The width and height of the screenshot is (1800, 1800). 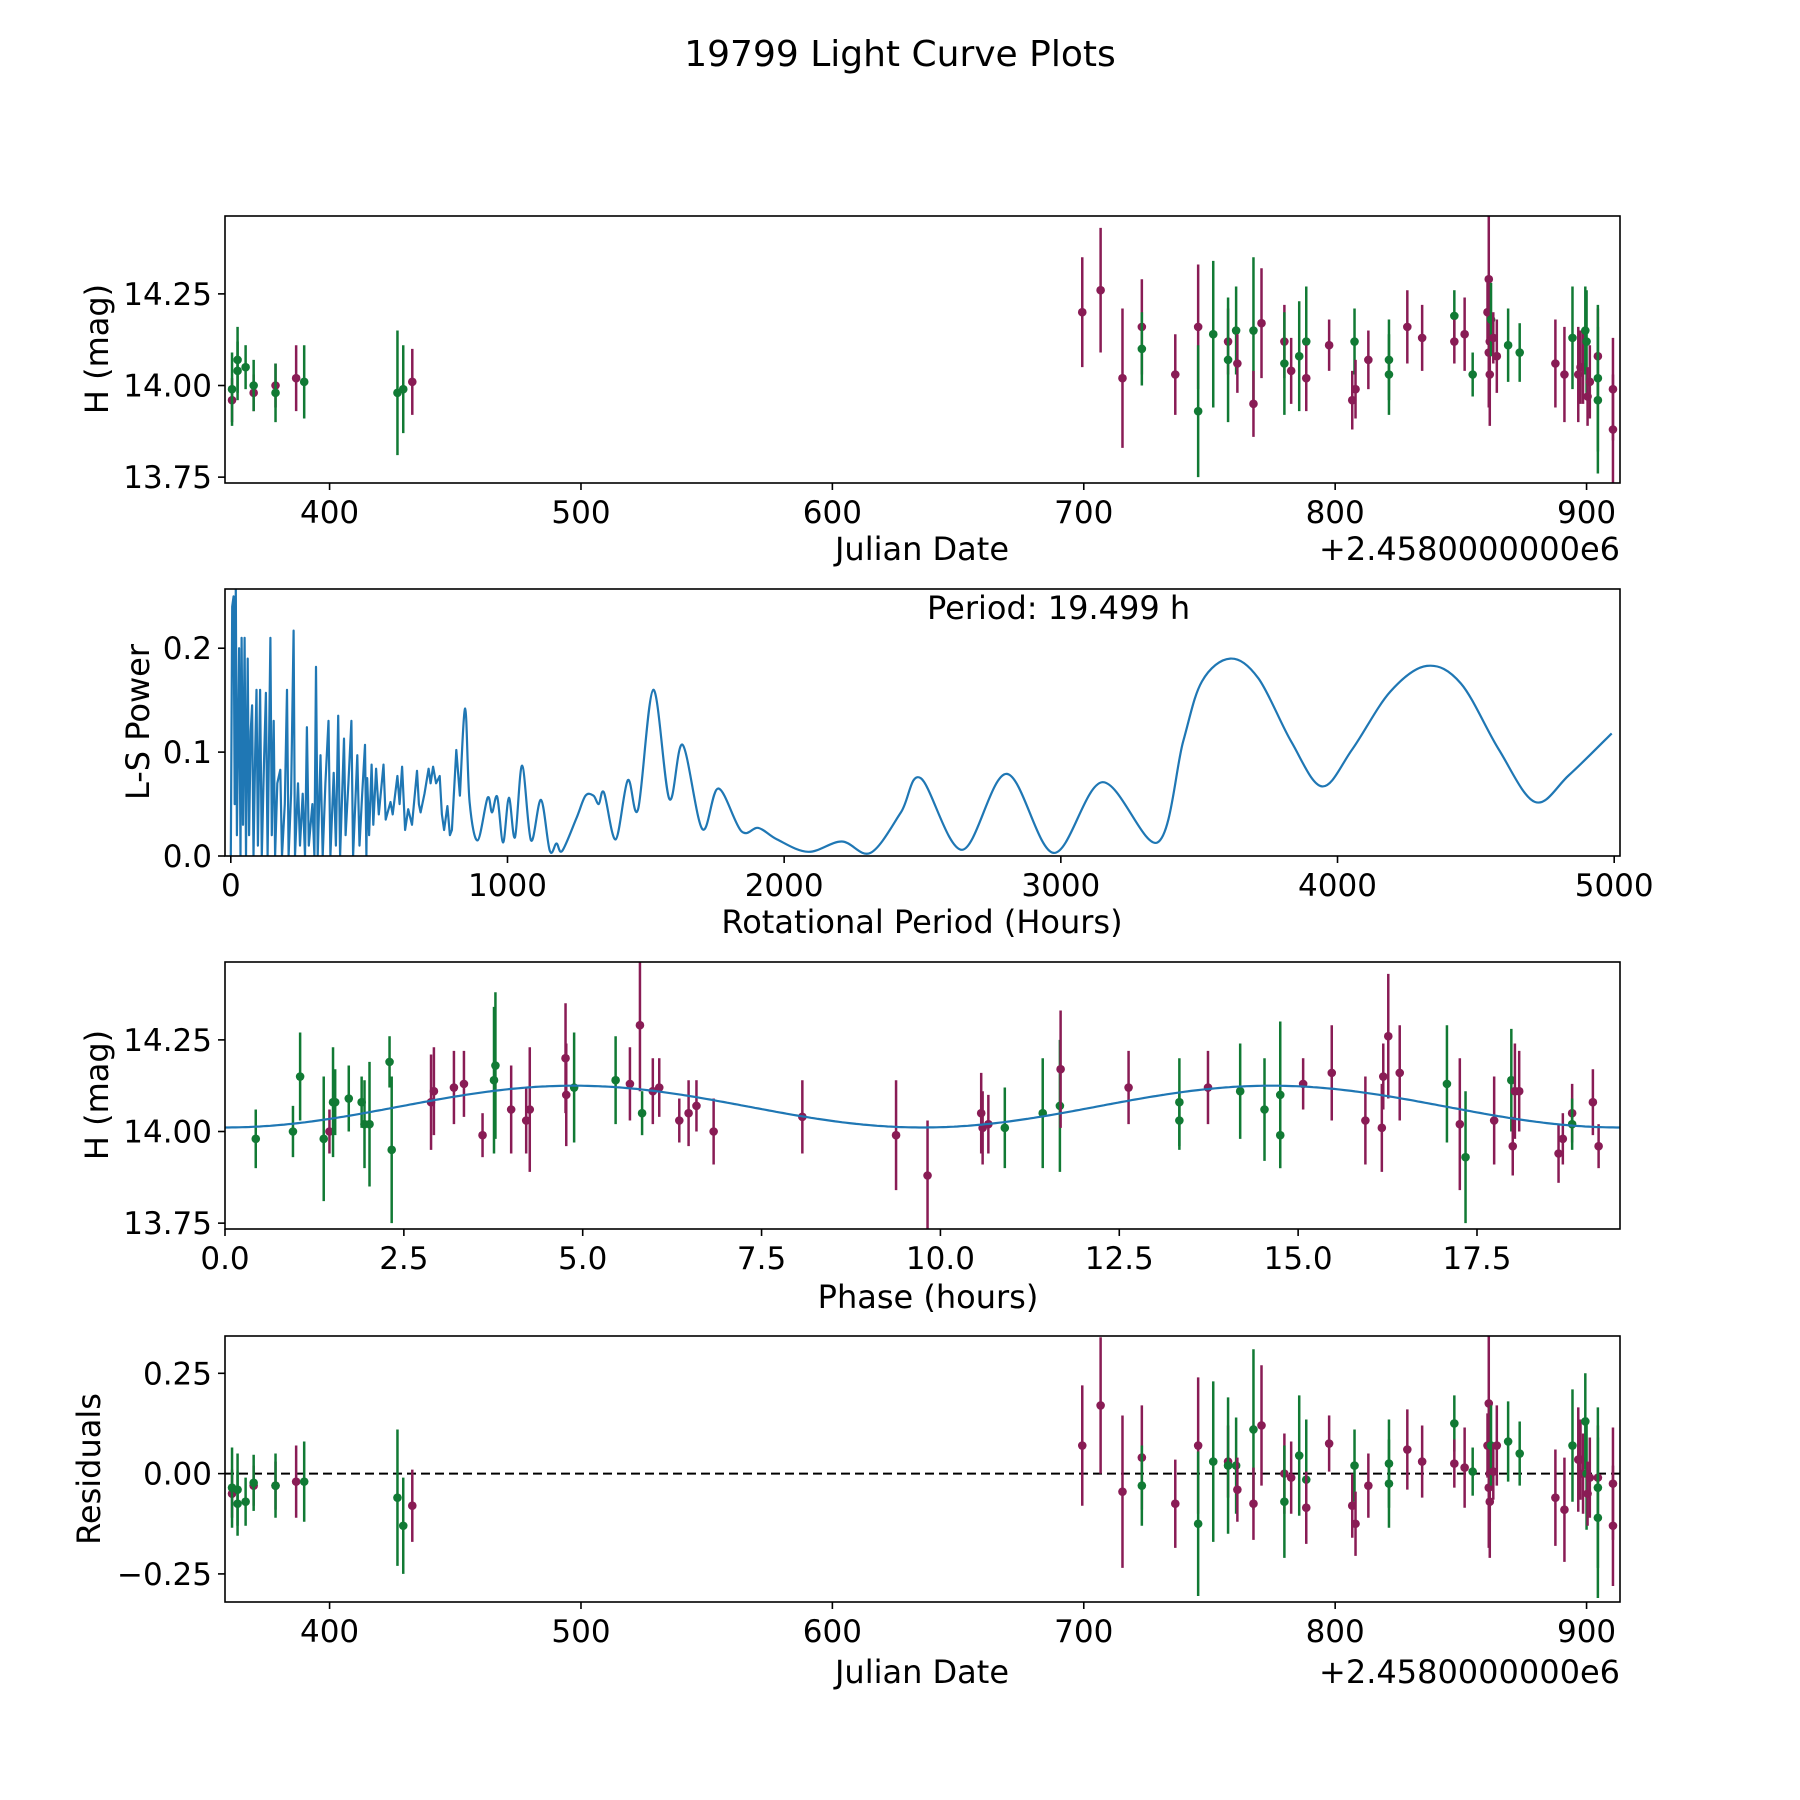 What do you see at coordinates (507, 886) in the screenshot?
I see `x-tick-label: 1000` at bounding box center [507, 886].